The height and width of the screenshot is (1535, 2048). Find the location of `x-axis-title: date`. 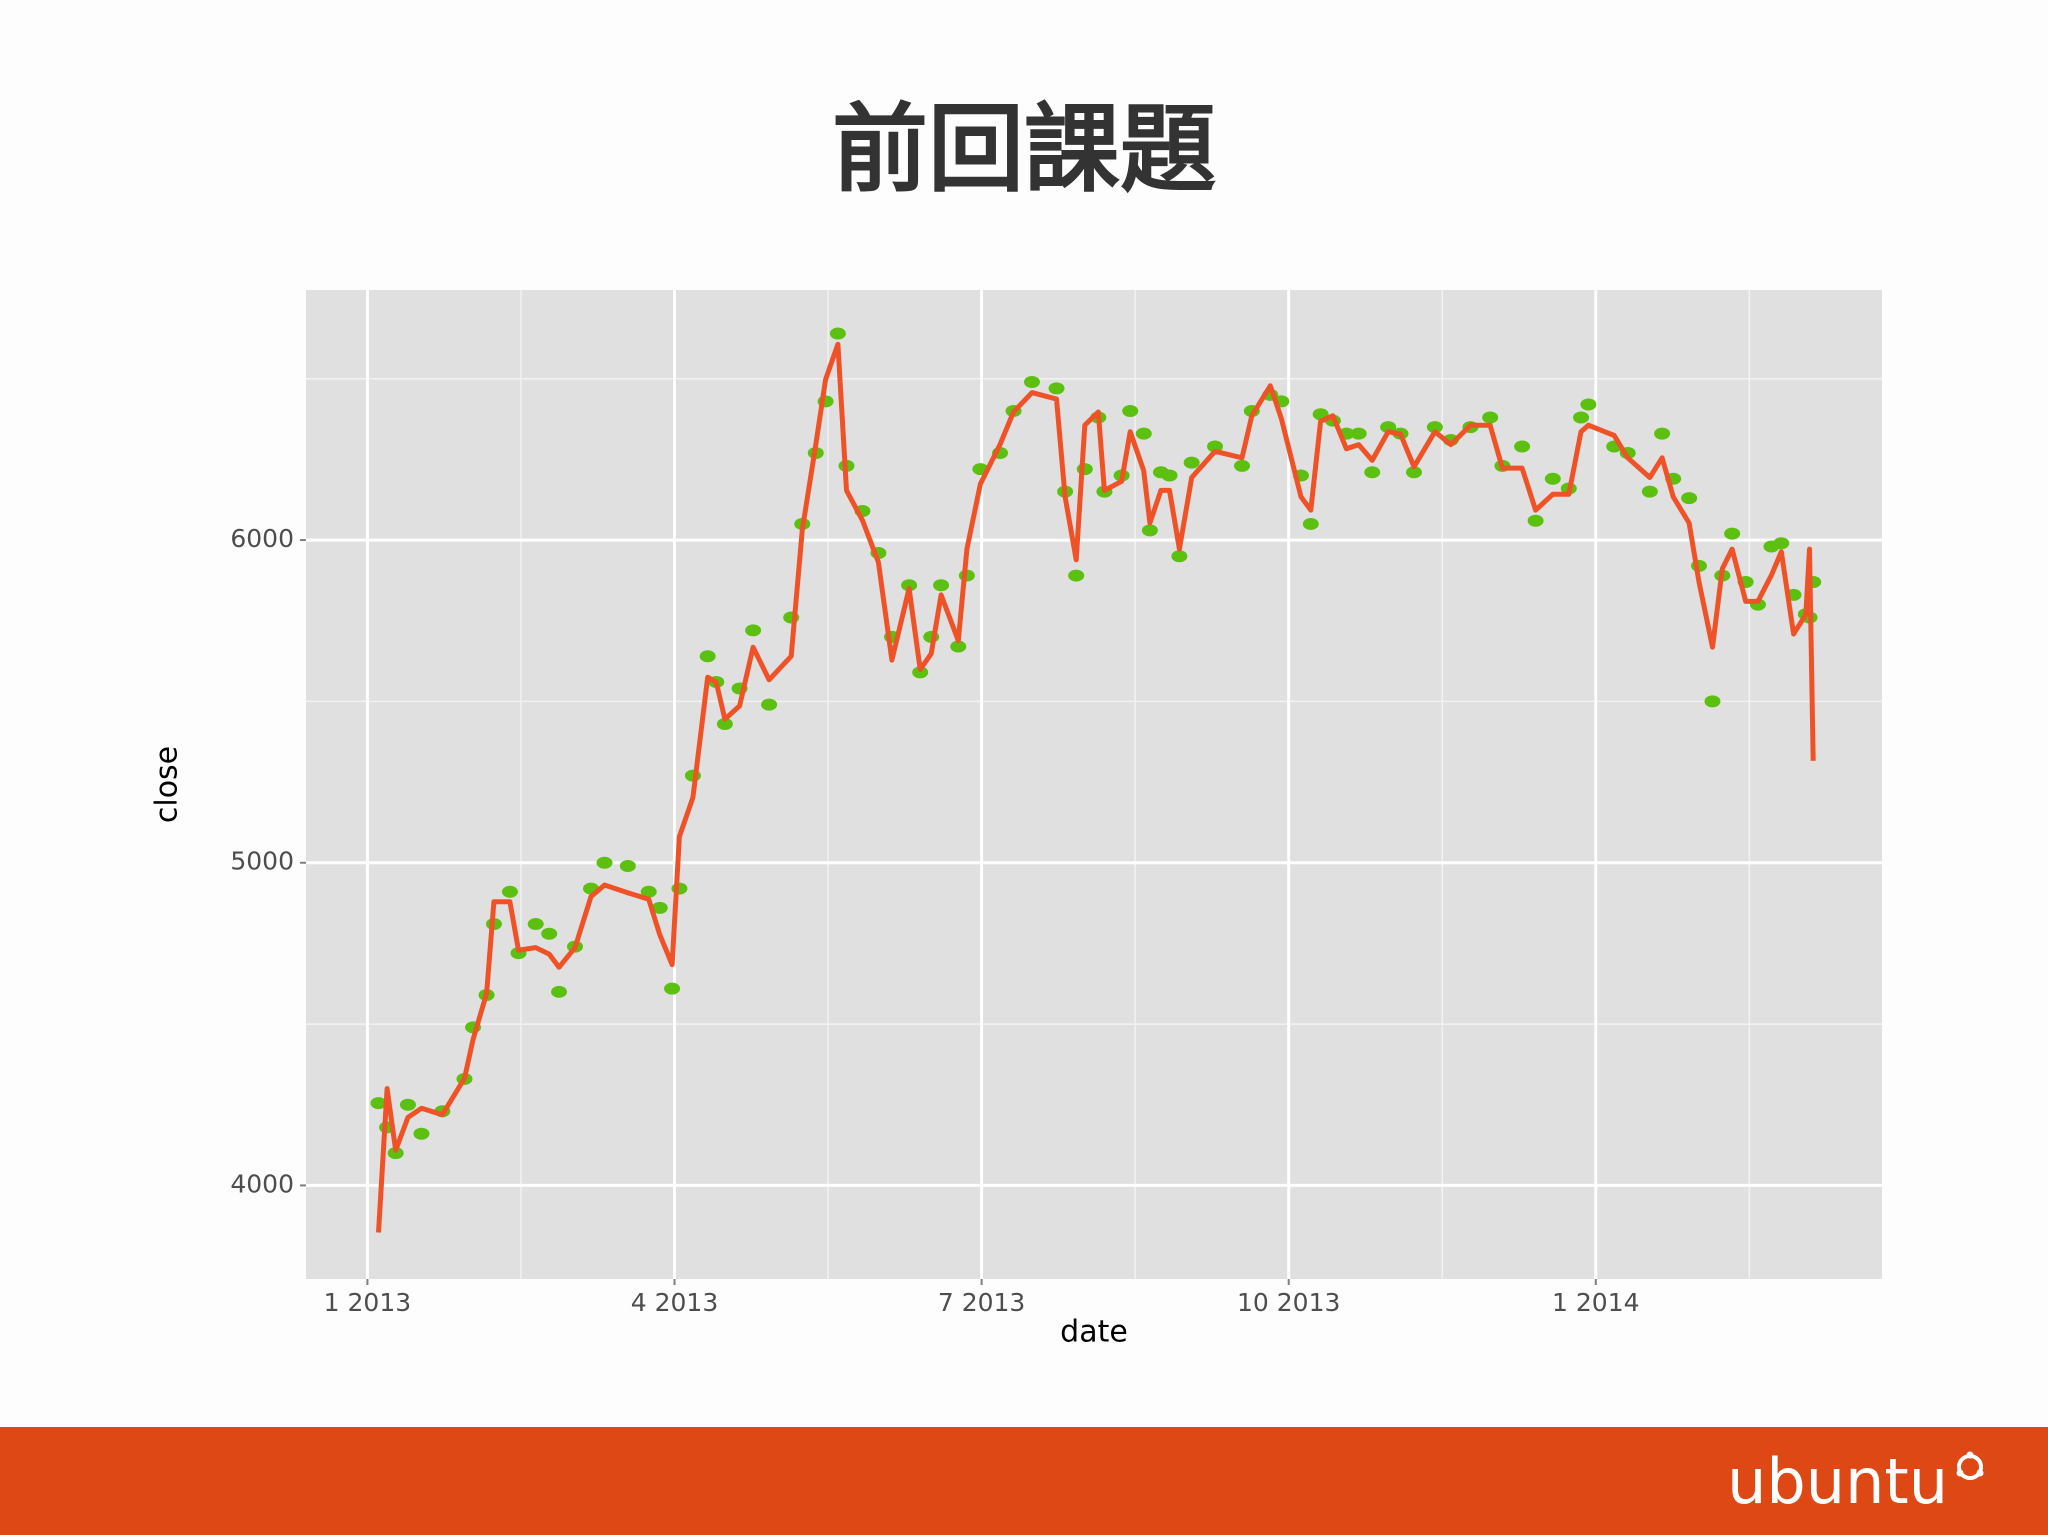

x-axis-title: date is located at coordinates (1094, 1332).